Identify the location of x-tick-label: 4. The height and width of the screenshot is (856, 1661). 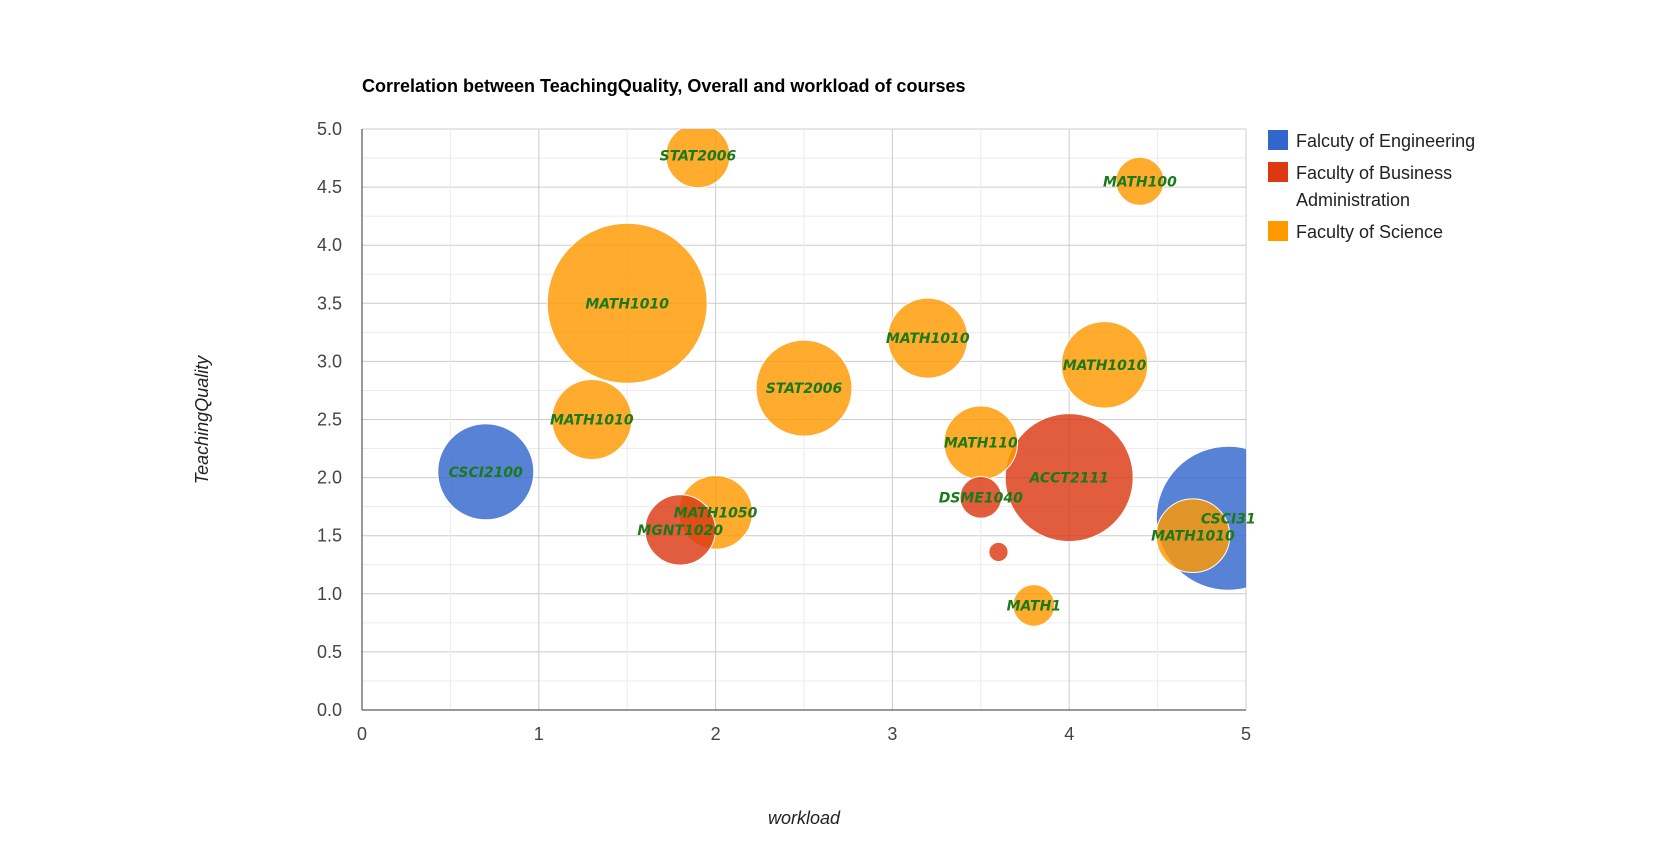
(1069, 734).